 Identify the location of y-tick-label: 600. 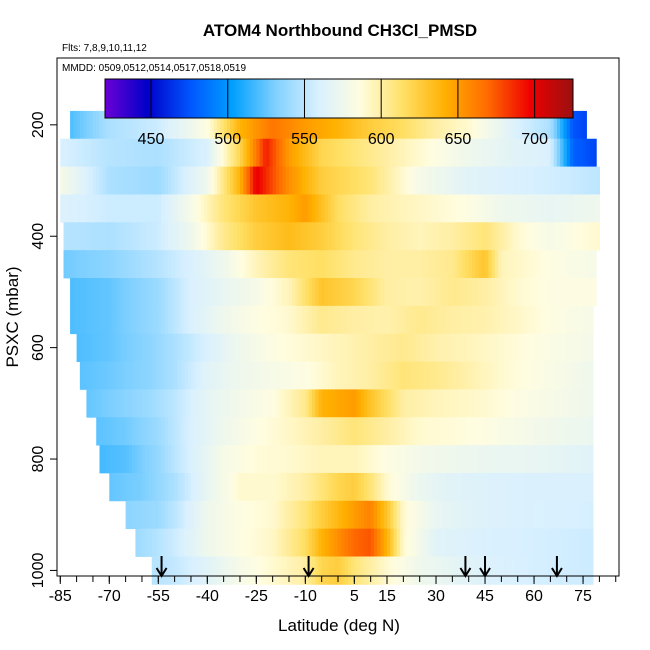
(38, 347).